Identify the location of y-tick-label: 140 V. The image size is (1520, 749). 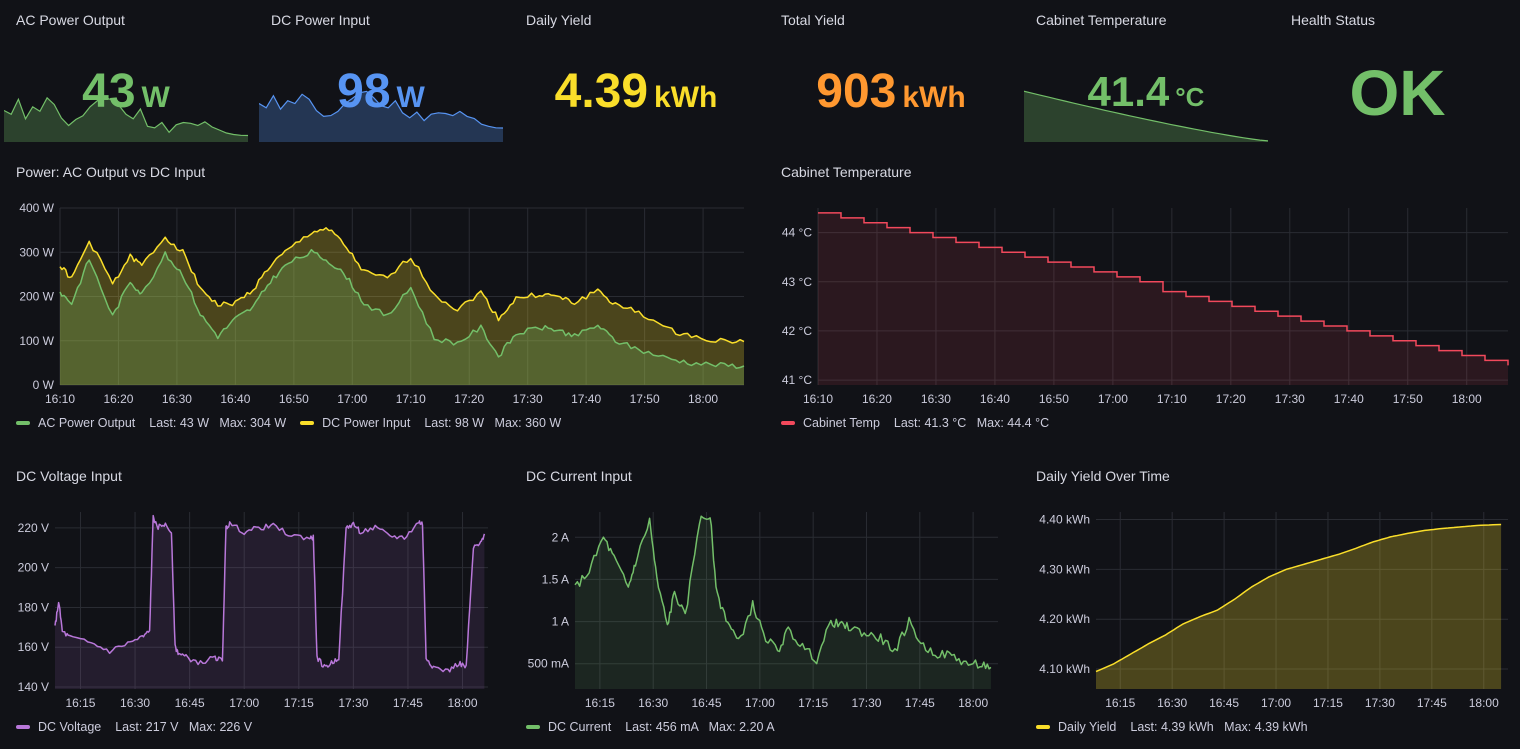
(33, 687).